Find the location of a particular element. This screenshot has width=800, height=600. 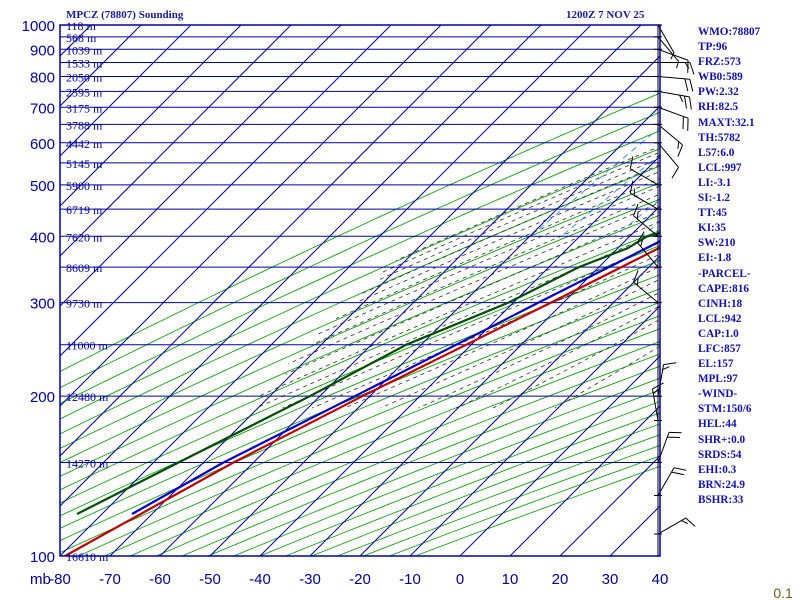

index-item: BSHR:33 is located at coordinates (721, 499).